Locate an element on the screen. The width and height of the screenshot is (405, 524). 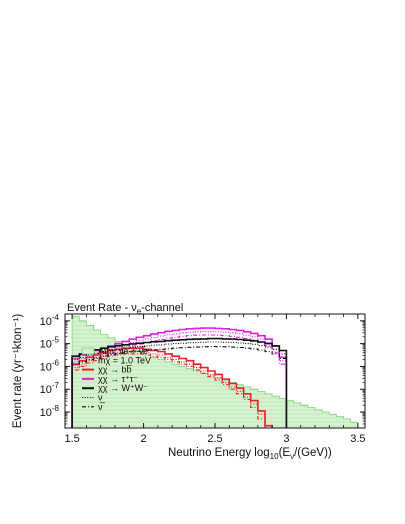
x-tick-label: 2 is located at coordinates (144, 439).